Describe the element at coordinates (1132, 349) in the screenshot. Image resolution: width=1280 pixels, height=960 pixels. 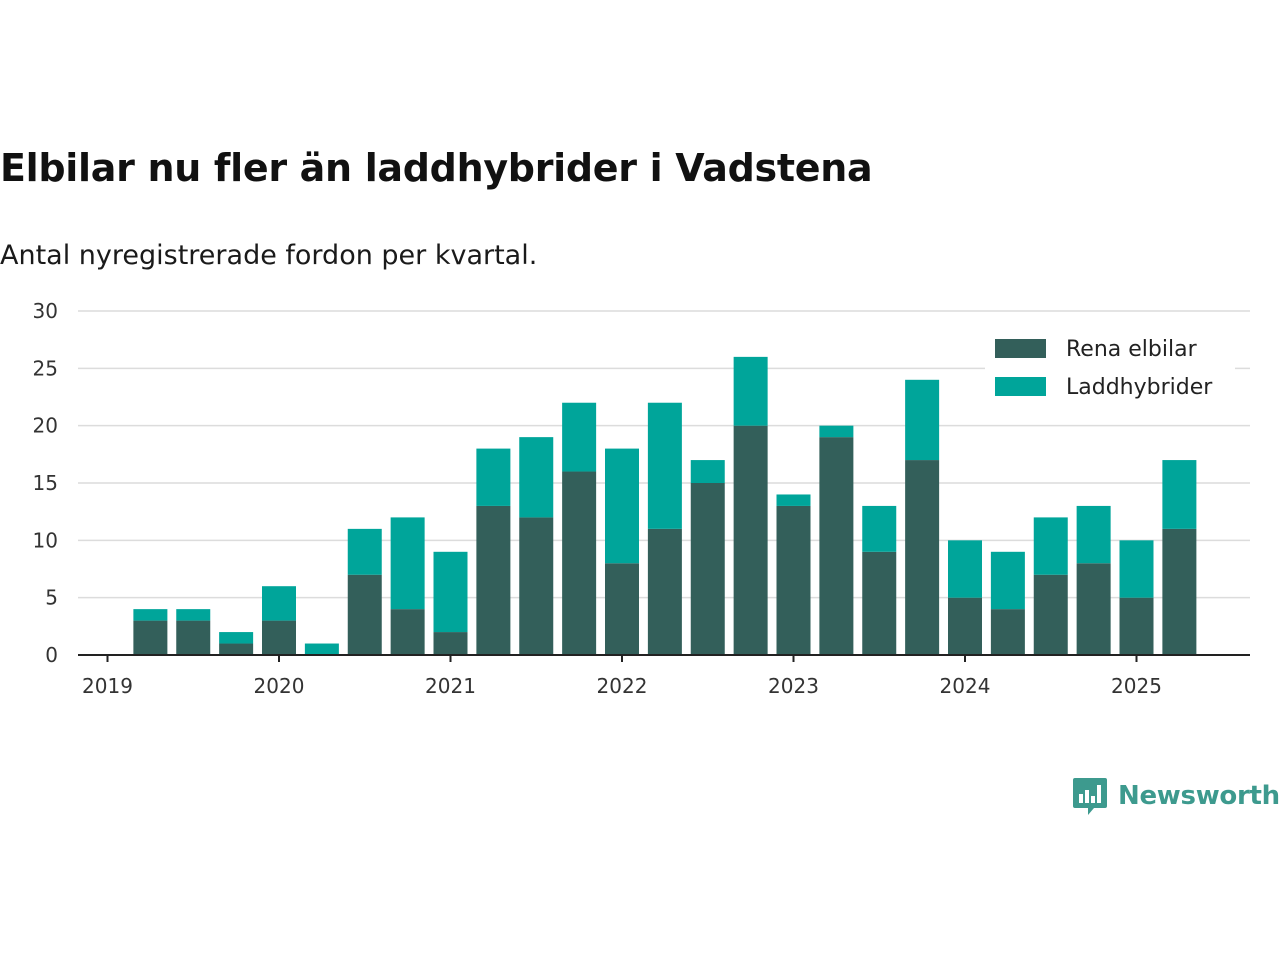
I see `legend-label: Rena elbilar` at that location.